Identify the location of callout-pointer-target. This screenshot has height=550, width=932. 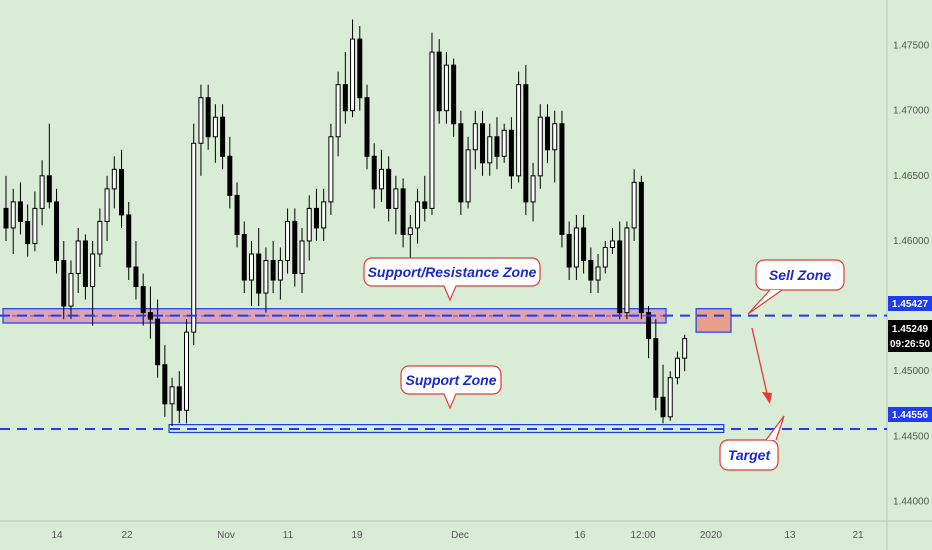
(775, 428).